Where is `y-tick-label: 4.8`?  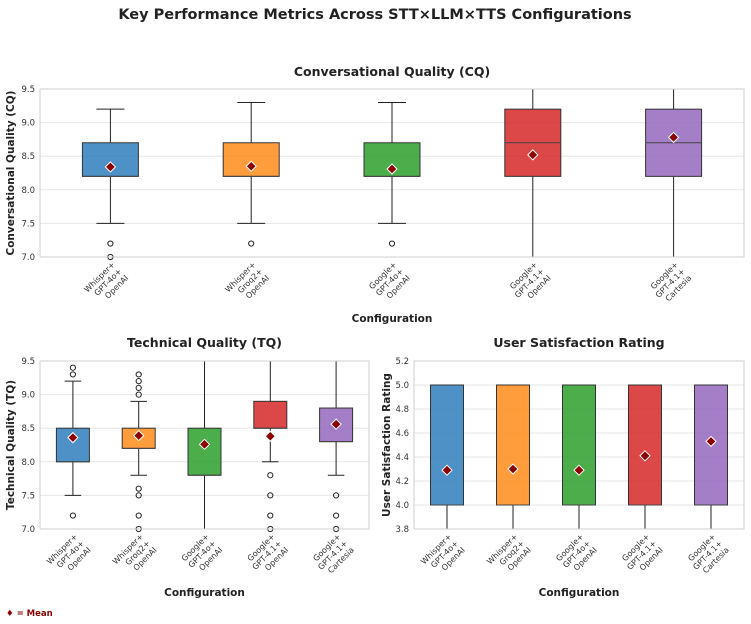
y-tick-label: 4.8 is located at coordinates (402, 410).